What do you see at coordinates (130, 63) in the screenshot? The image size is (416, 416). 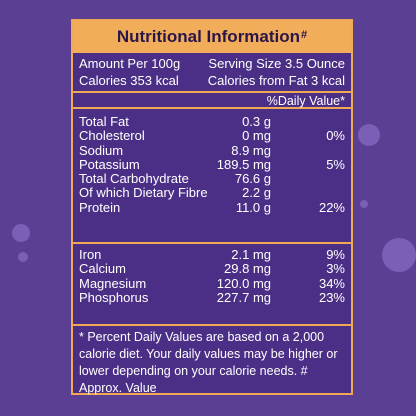 I see `amount-per: Amount Per 100g` at bounding box center [130, 63].